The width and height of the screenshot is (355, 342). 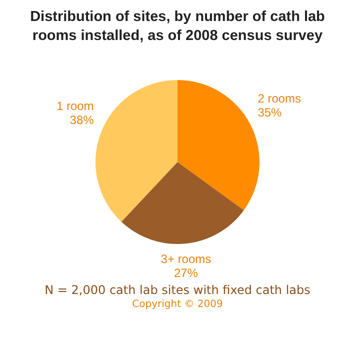 What do you see at coordinates (82, 120) in the screenshot?
I see `data-label: 38%` at bounding box center [82, 120].